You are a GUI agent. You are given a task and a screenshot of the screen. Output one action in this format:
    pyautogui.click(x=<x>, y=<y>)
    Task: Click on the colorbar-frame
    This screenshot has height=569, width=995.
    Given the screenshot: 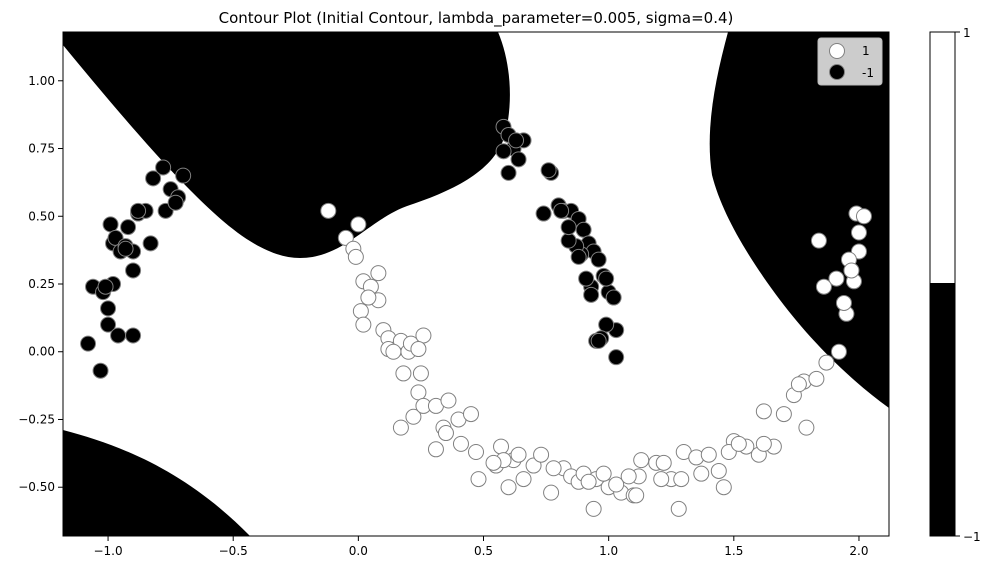 What is the action you would take?
    pyautogui.click(x=942, y=284)
    